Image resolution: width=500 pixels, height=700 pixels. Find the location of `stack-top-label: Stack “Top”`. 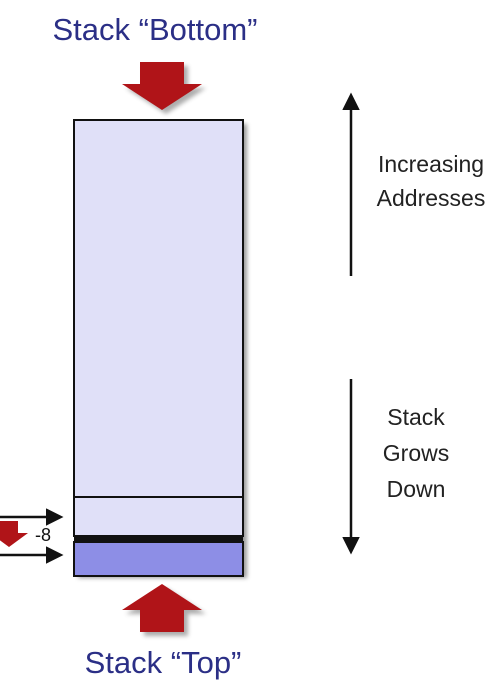

stack-top-label: Stack “Top” is located at coordinates (163, 662).